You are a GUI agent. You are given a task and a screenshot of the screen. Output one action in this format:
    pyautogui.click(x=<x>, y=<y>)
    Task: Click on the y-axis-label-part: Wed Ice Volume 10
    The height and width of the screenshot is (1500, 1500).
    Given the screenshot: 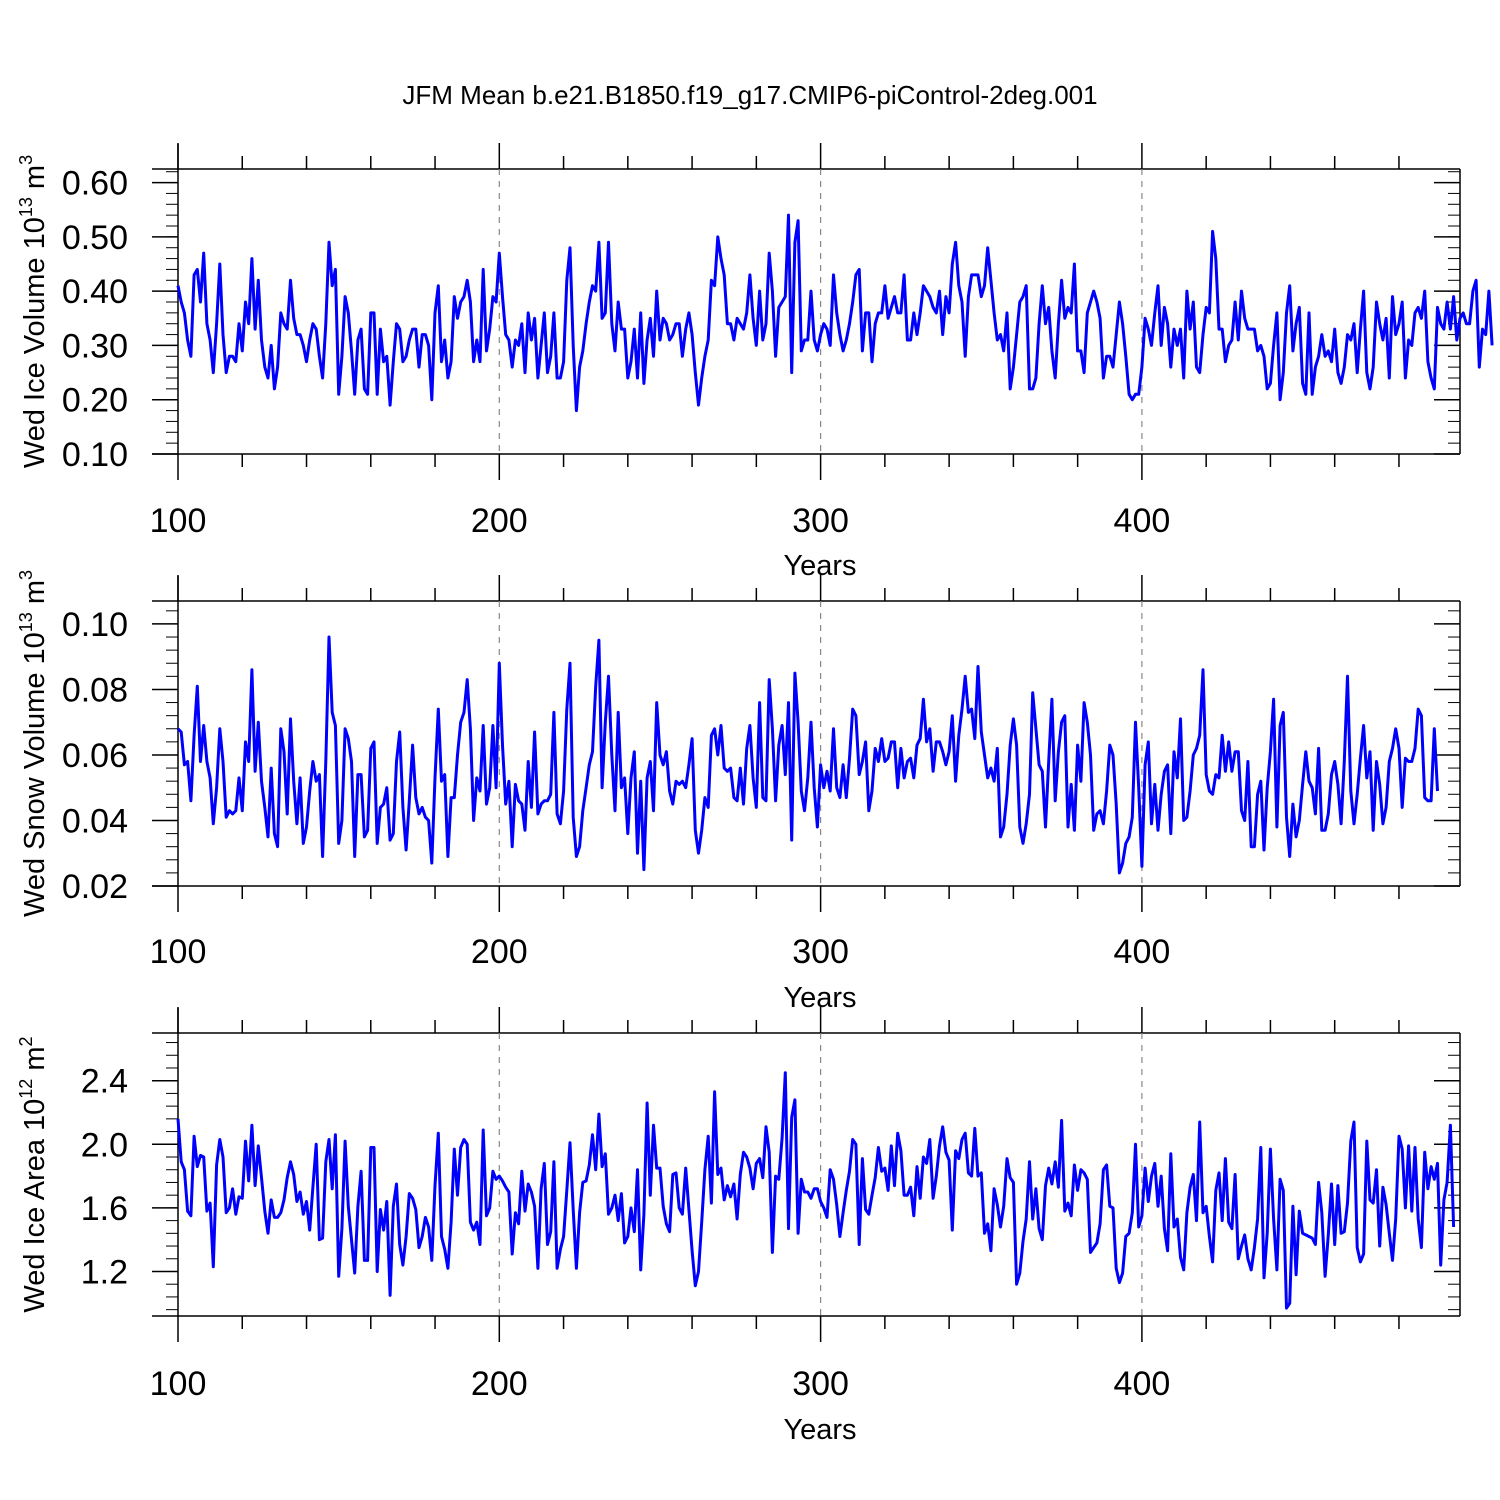 What is the action you would take?
    pyautogui.click(x=35, y=342)
    